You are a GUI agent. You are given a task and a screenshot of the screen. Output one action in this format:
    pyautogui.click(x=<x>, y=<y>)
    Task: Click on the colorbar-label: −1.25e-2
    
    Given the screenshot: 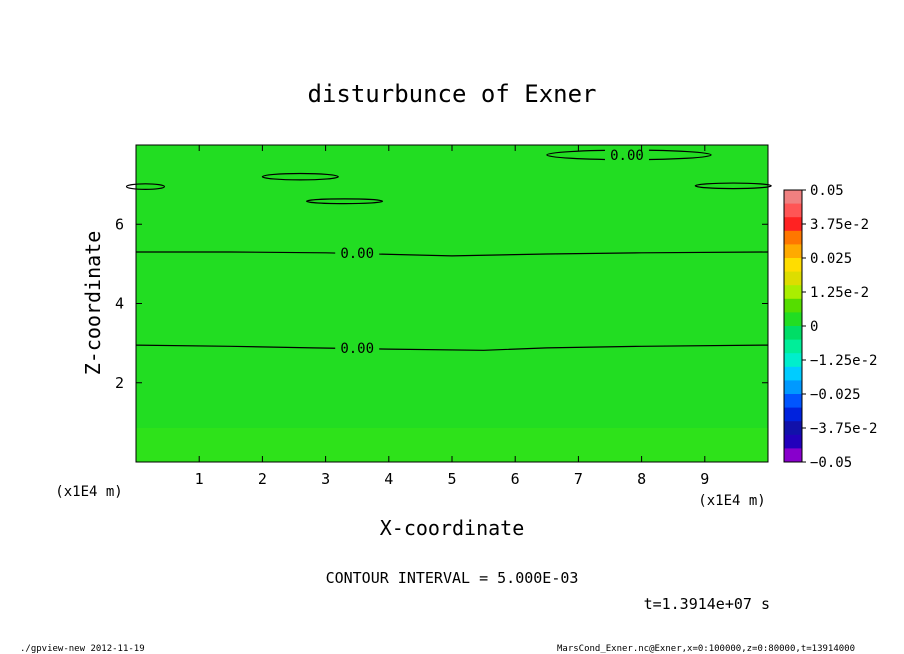 What is the action you would take?
    pyautogui.click(x=843, y=361)
    